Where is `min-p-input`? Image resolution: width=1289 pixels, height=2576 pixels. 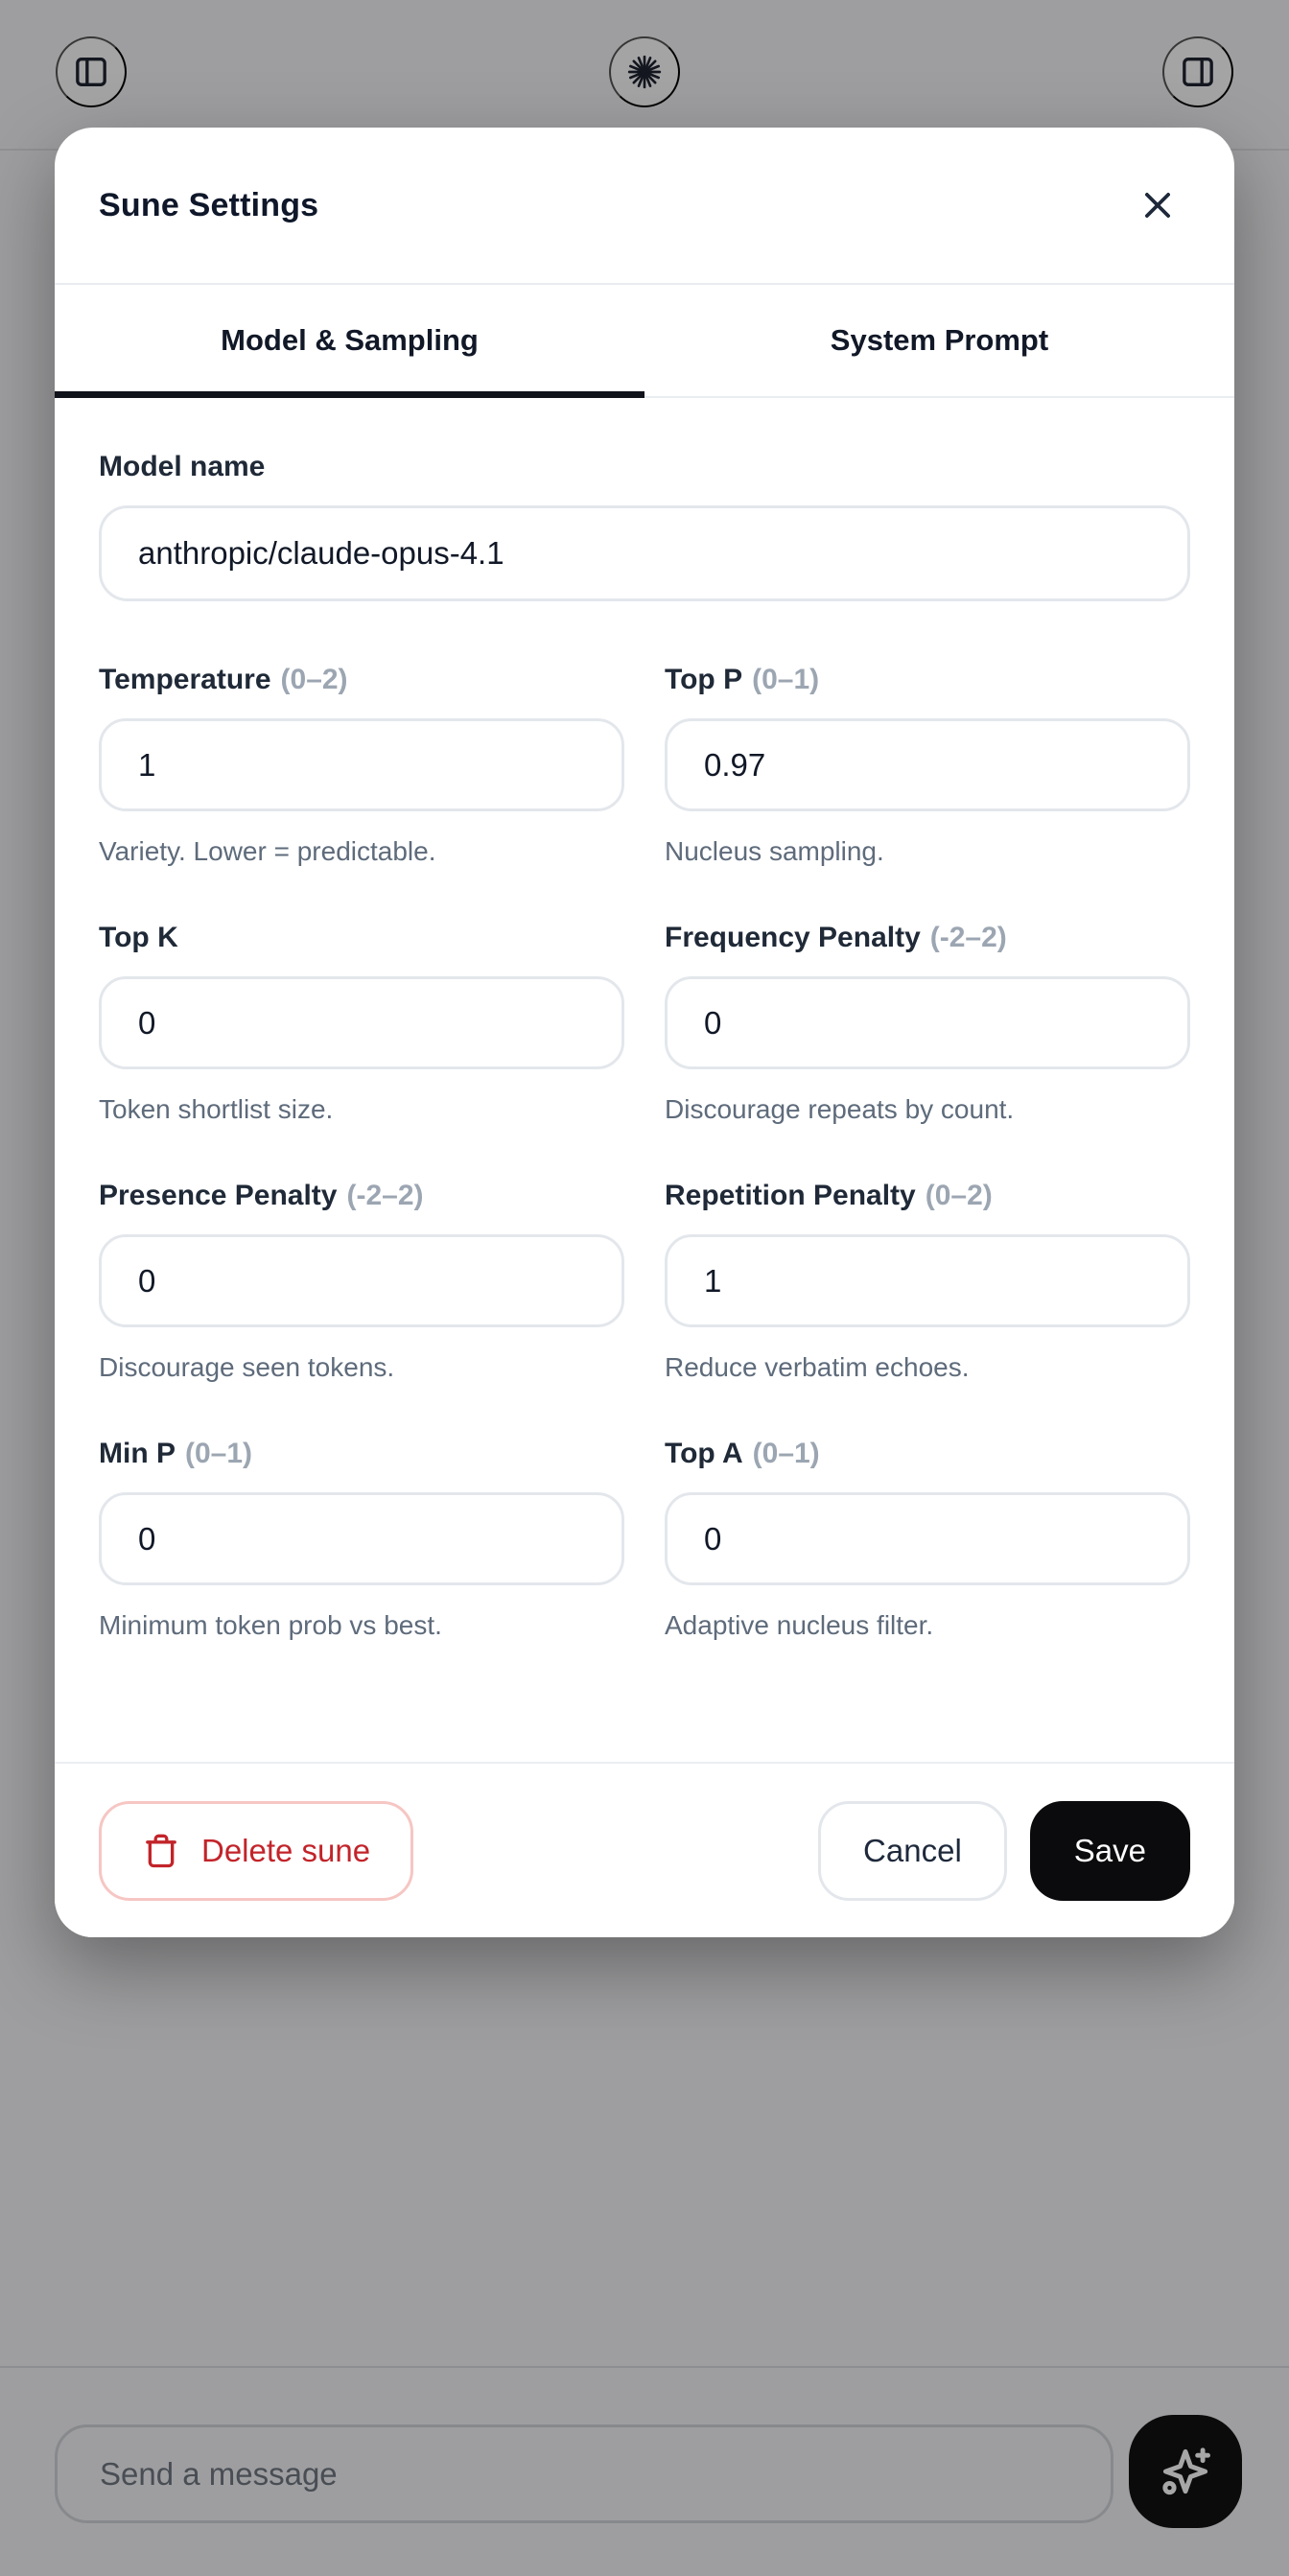
min-p-input is located at coordinates (361, 1538).